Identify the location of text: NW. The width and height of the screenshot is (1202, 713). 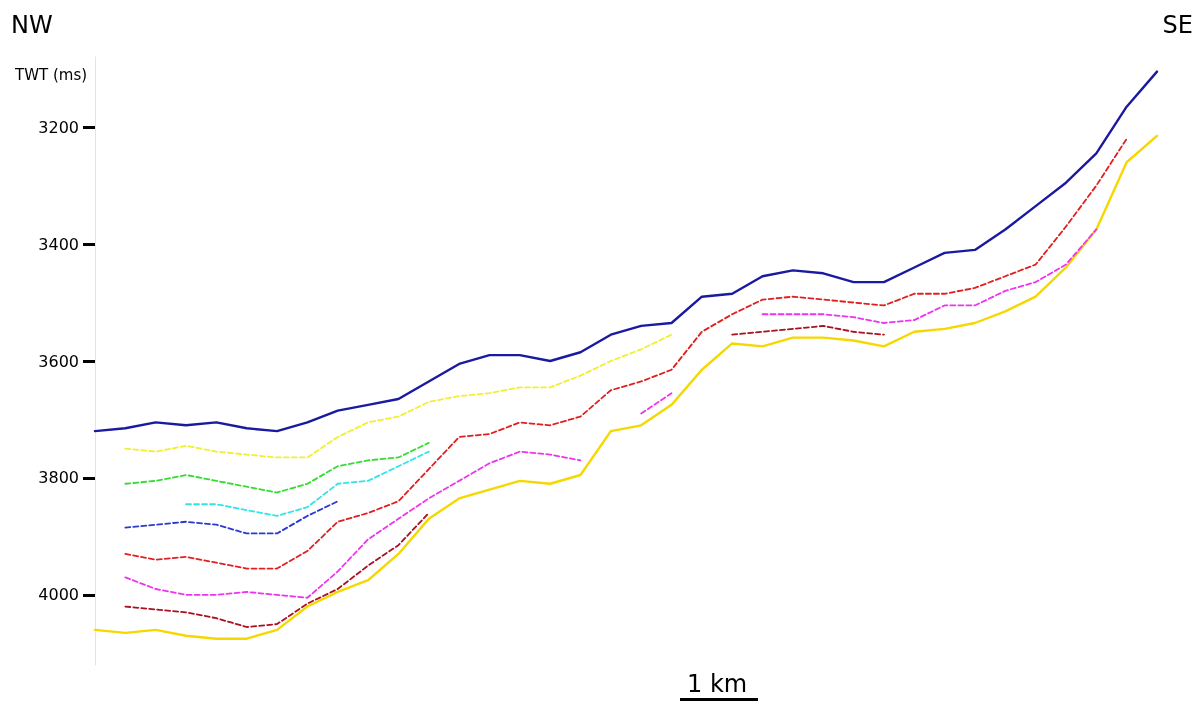
(32, 25).